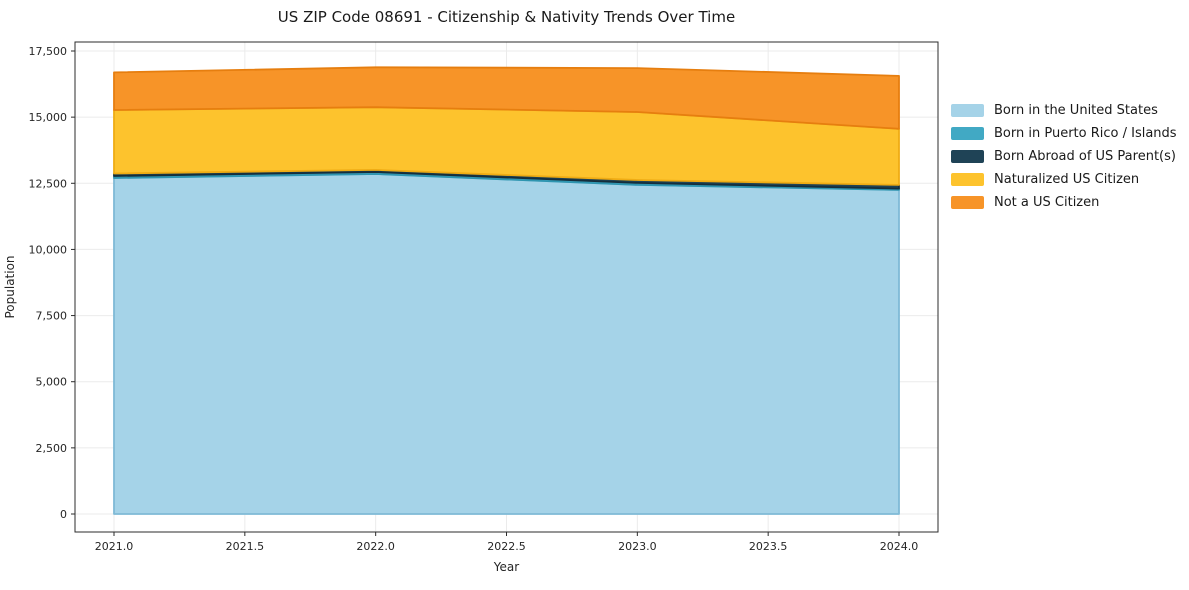 The height and width of the screenshot is (590, 1189). I want to click on legend-item: Born Abroad of US Parent(s), so click(1064, 156).